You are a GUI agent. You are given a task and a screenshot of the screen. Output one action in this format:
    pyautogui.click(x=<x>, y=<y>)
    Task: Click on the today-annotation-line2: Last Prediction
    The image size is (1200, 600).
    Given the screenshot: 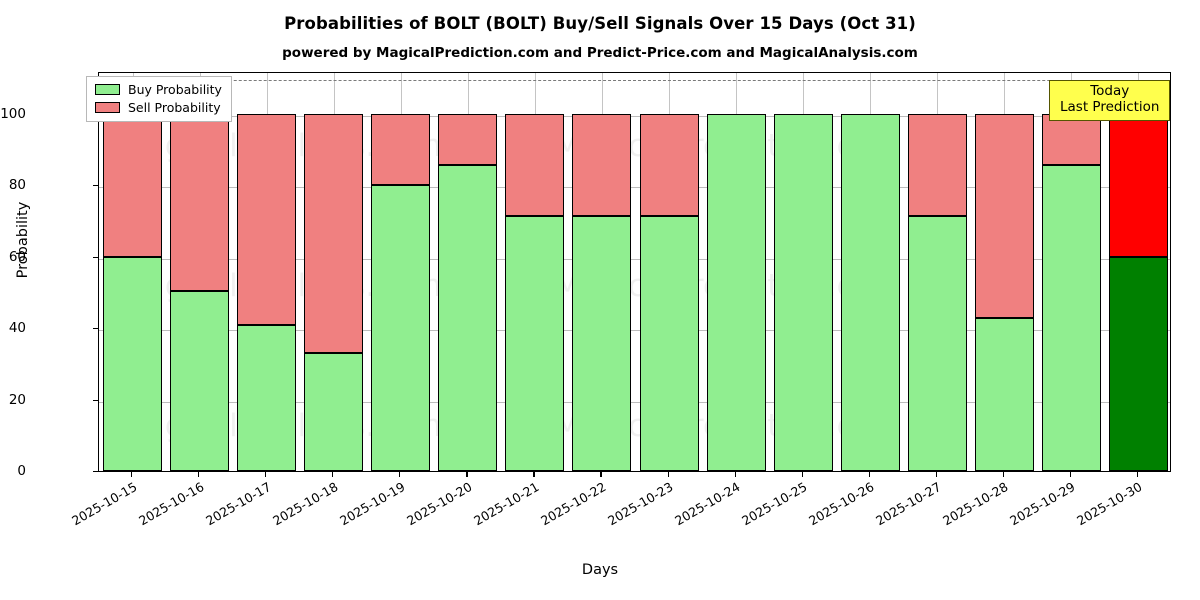 What is the action you would take?
    pyautogui.click(x=1110, y=106)
    